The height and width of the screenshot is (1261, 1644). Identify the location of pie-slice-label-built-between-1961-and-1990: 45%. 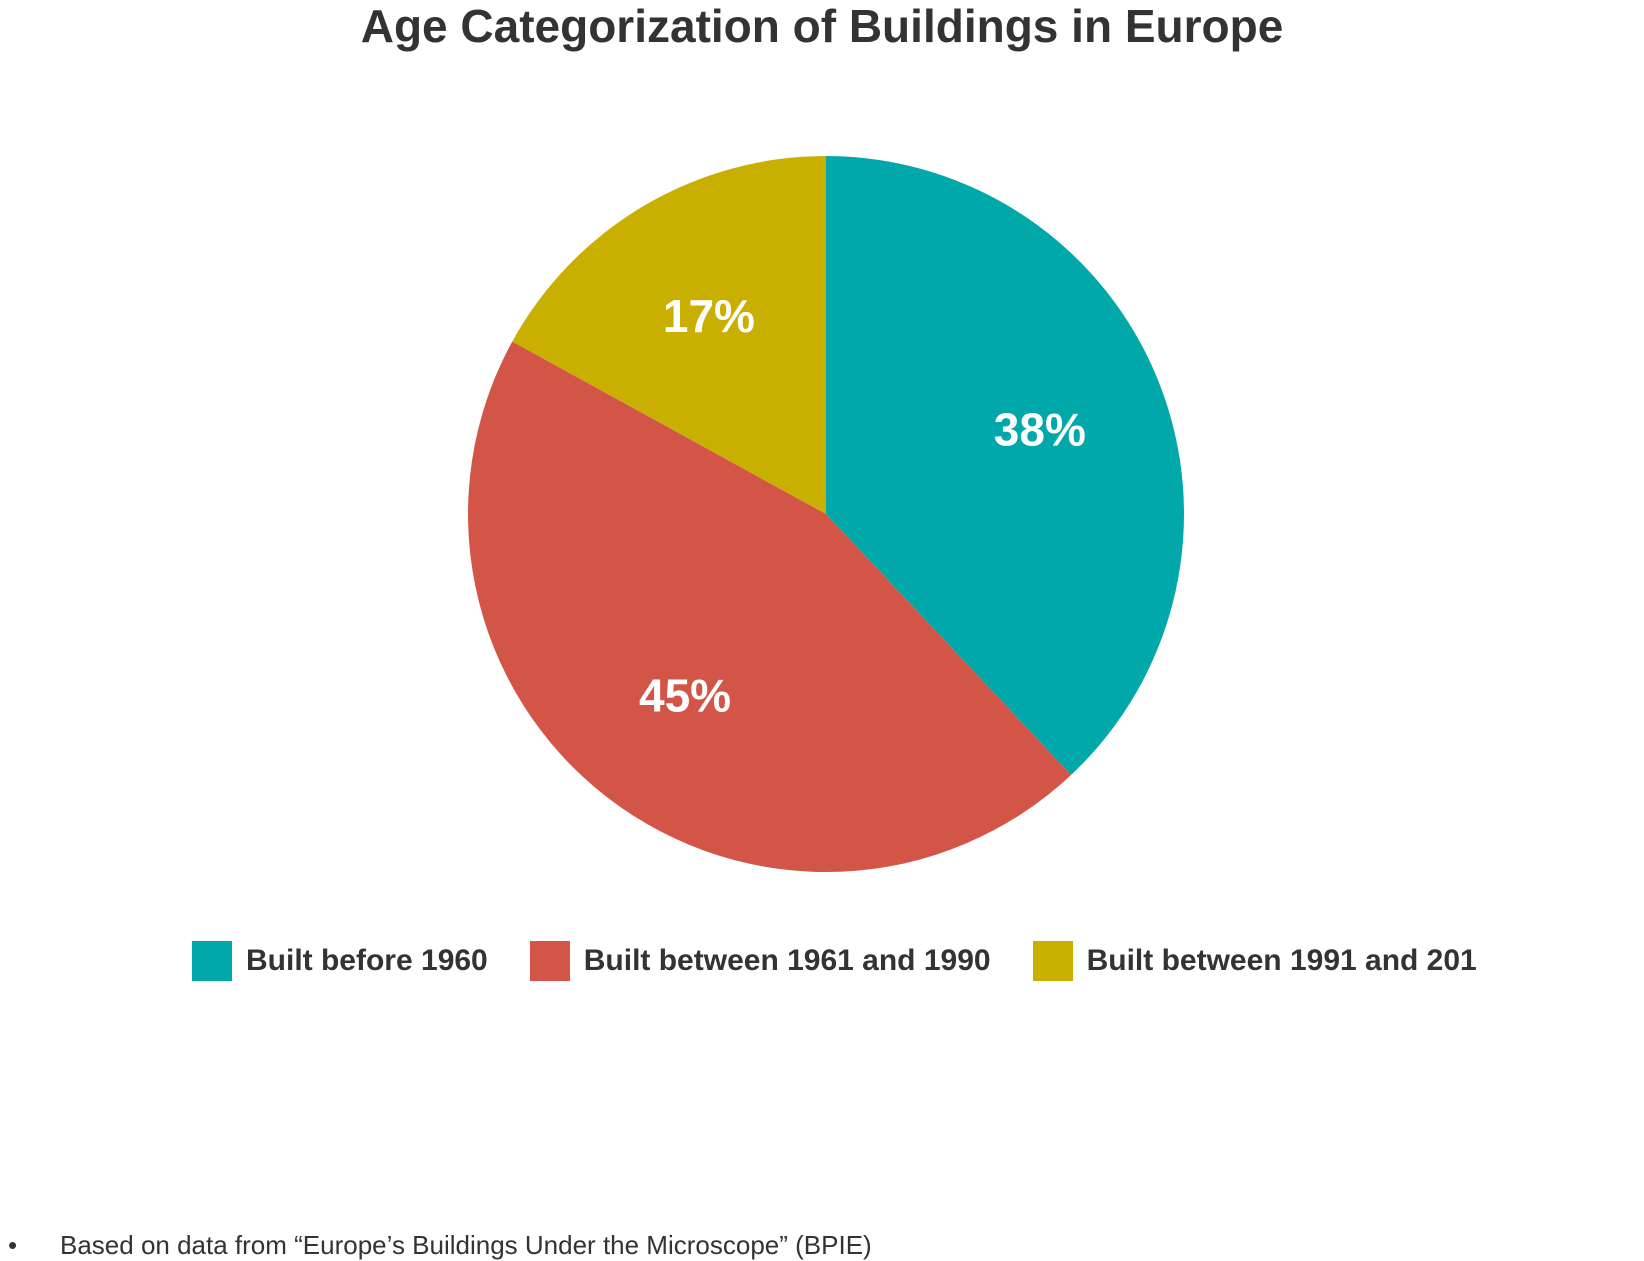
(685, 696).